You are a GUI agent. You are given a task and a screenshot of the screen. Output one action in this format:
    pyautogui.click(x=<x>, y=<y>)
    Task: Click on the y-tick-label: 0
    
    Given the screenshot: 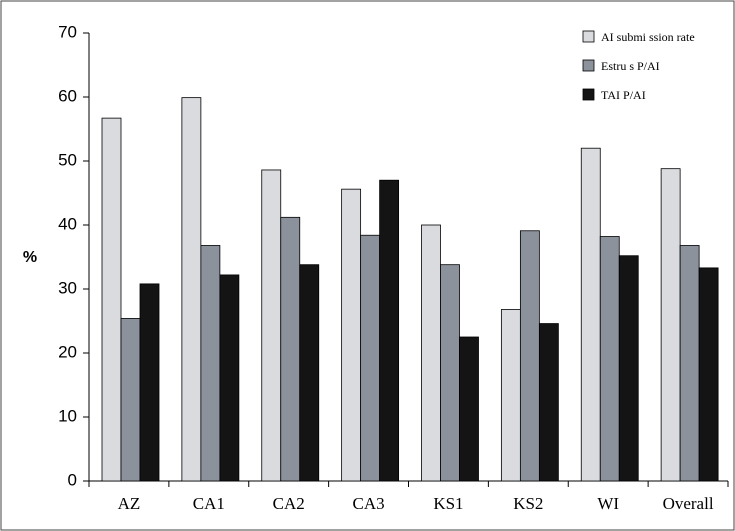 What is the action you would take?
    pyautogui.click(x=72, y=479)
    